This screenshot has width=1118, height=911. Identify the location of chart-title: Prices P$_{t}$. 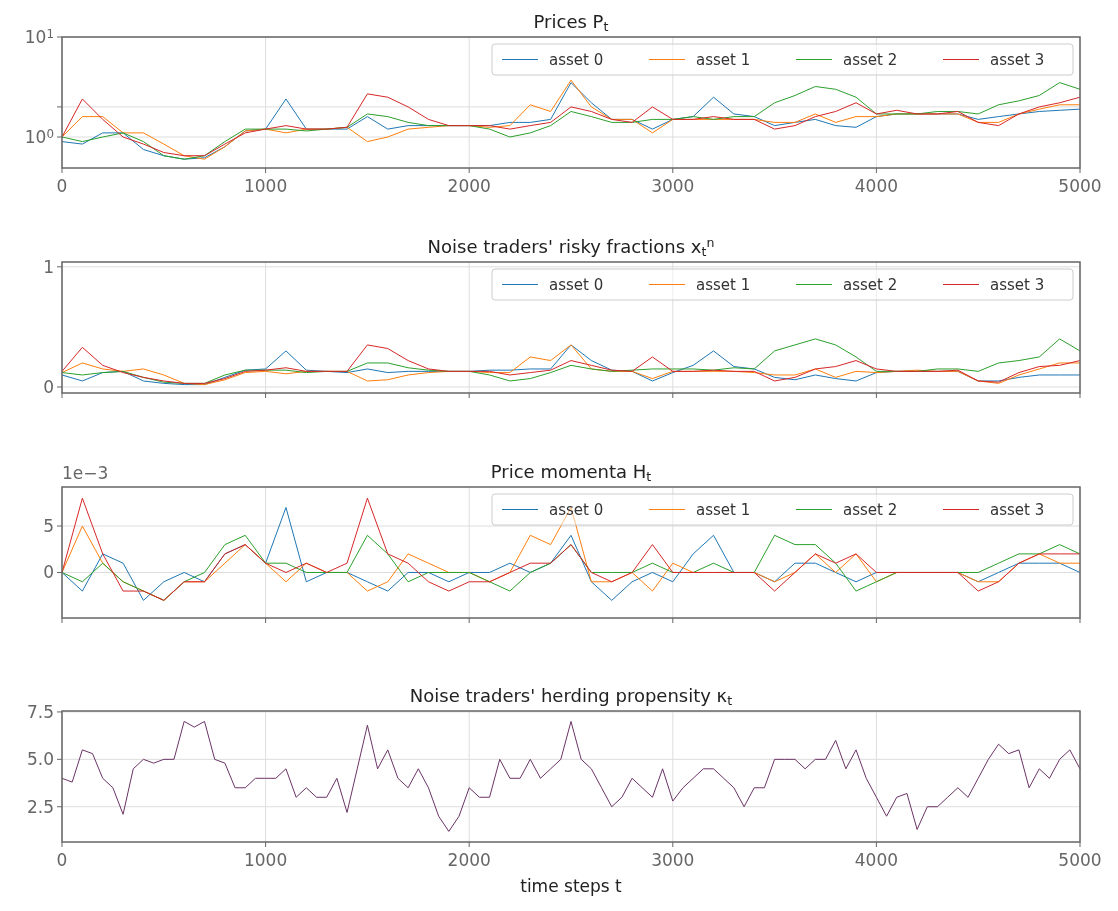
(571, 23).